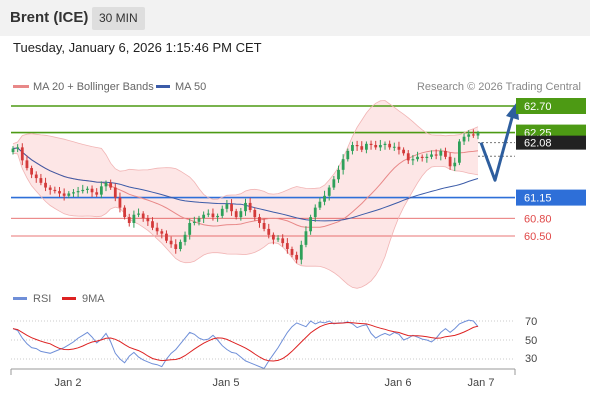 The image size is (590, 400). Describe the element at coordinates (163, 86) in the screenshot. I see `ma50-legend-swatch` at that location.